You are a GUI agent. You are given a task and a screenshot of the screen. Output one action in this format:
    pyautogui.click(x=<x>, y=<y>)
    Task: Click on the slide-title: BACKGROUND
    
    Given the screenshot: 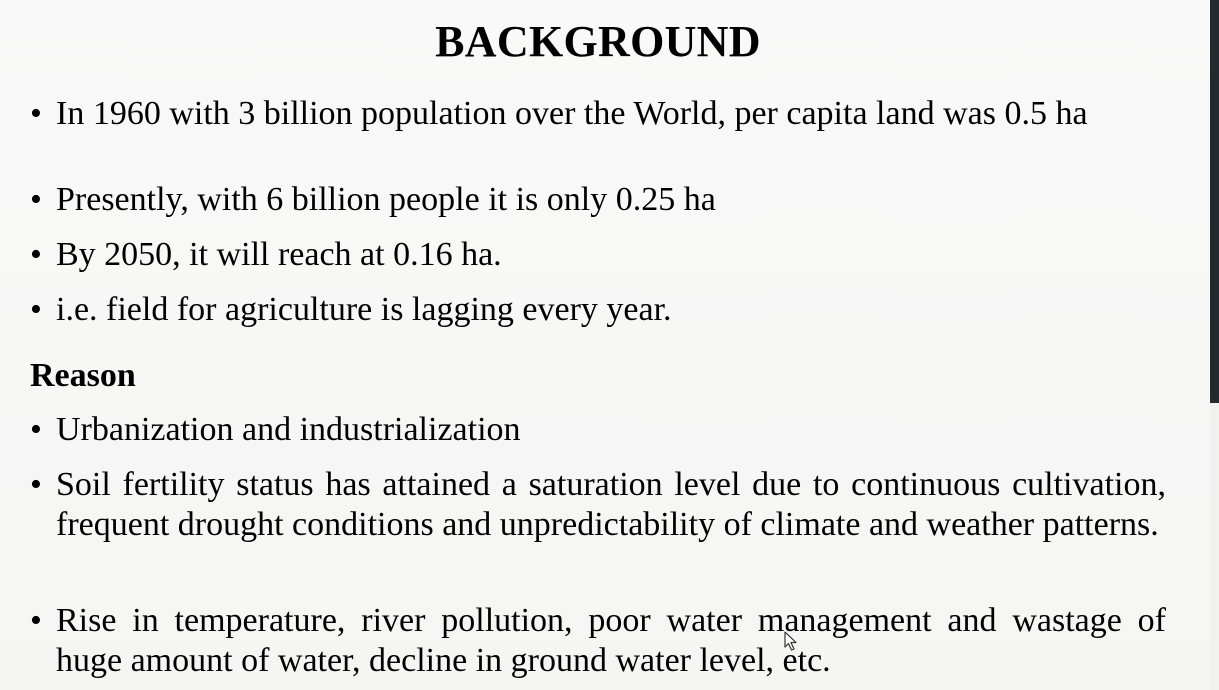 What is the action you would take?
    pyautogui.click(x=598, y=41)
    